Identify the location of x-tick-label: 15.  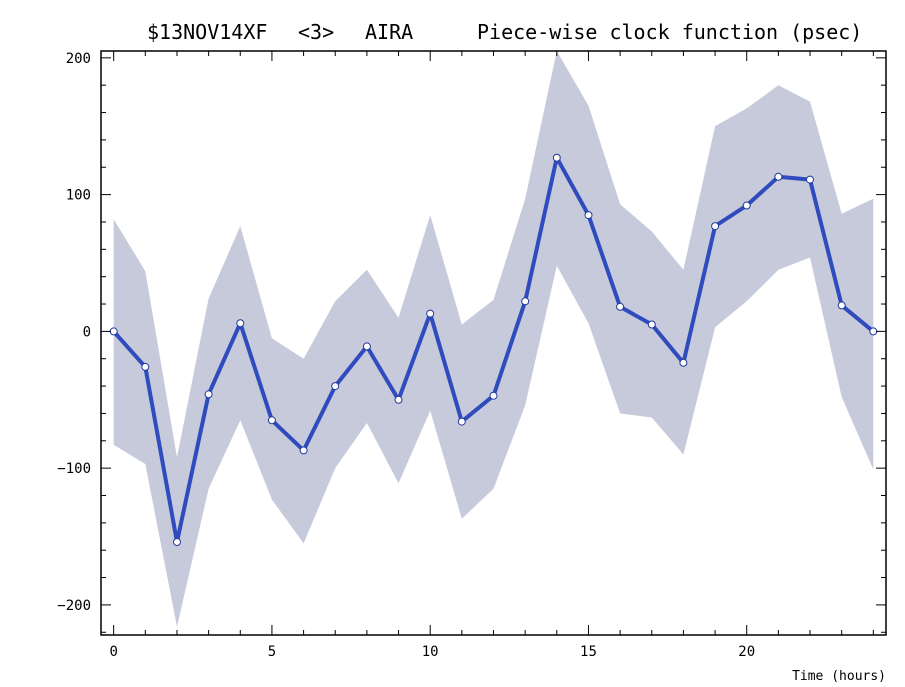
(588, 652).